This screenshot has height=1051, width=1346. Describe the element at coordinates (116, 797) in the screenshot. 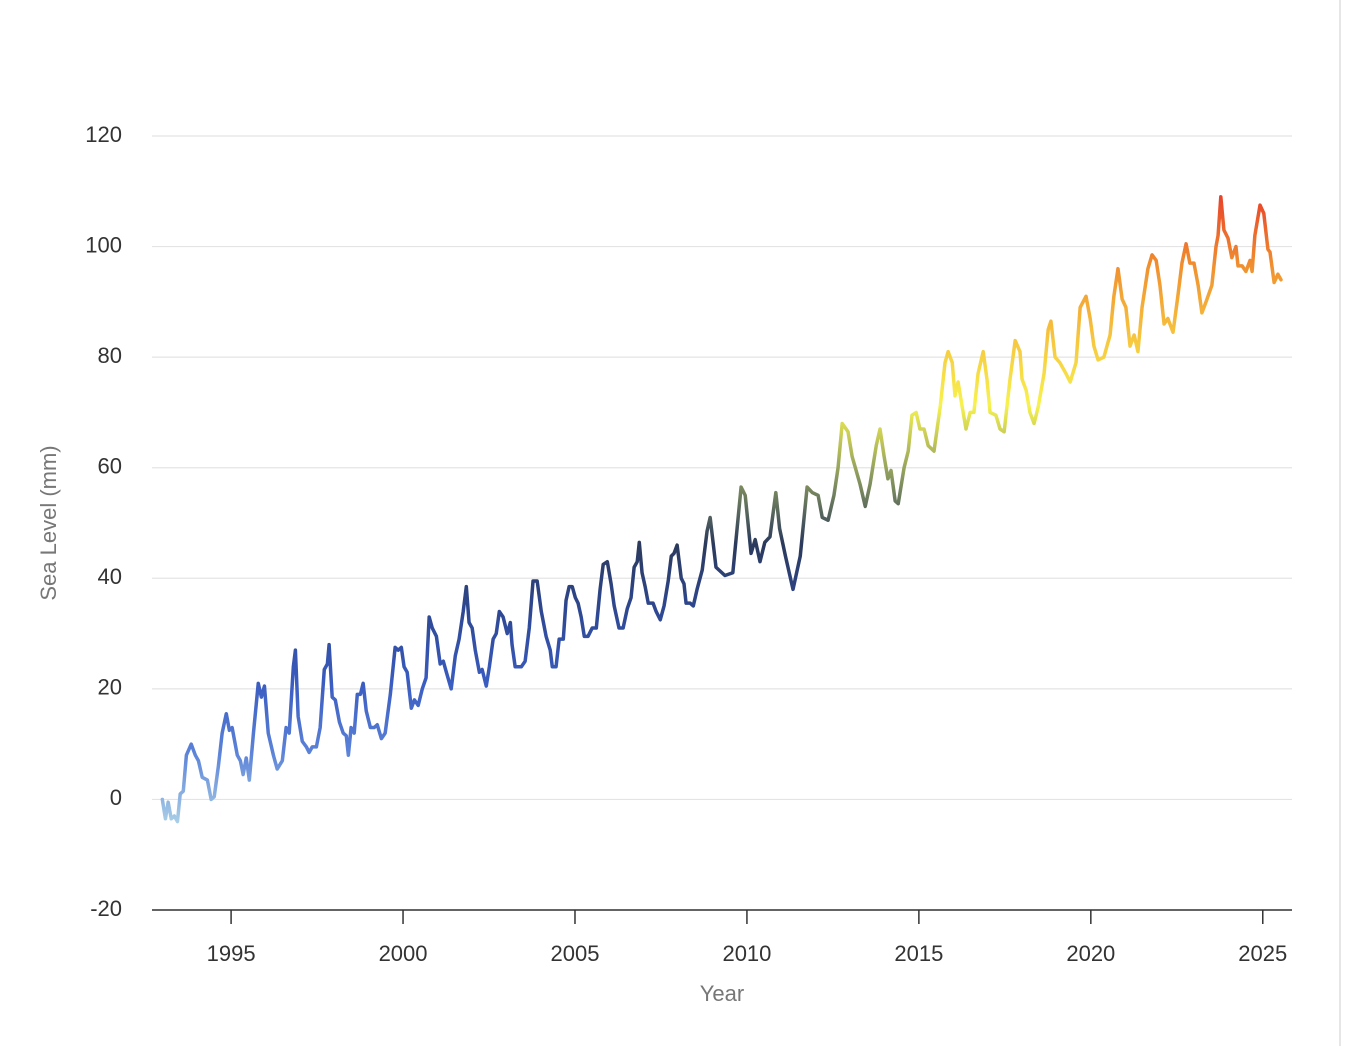

I see `y-tick-label: 0` at that location.